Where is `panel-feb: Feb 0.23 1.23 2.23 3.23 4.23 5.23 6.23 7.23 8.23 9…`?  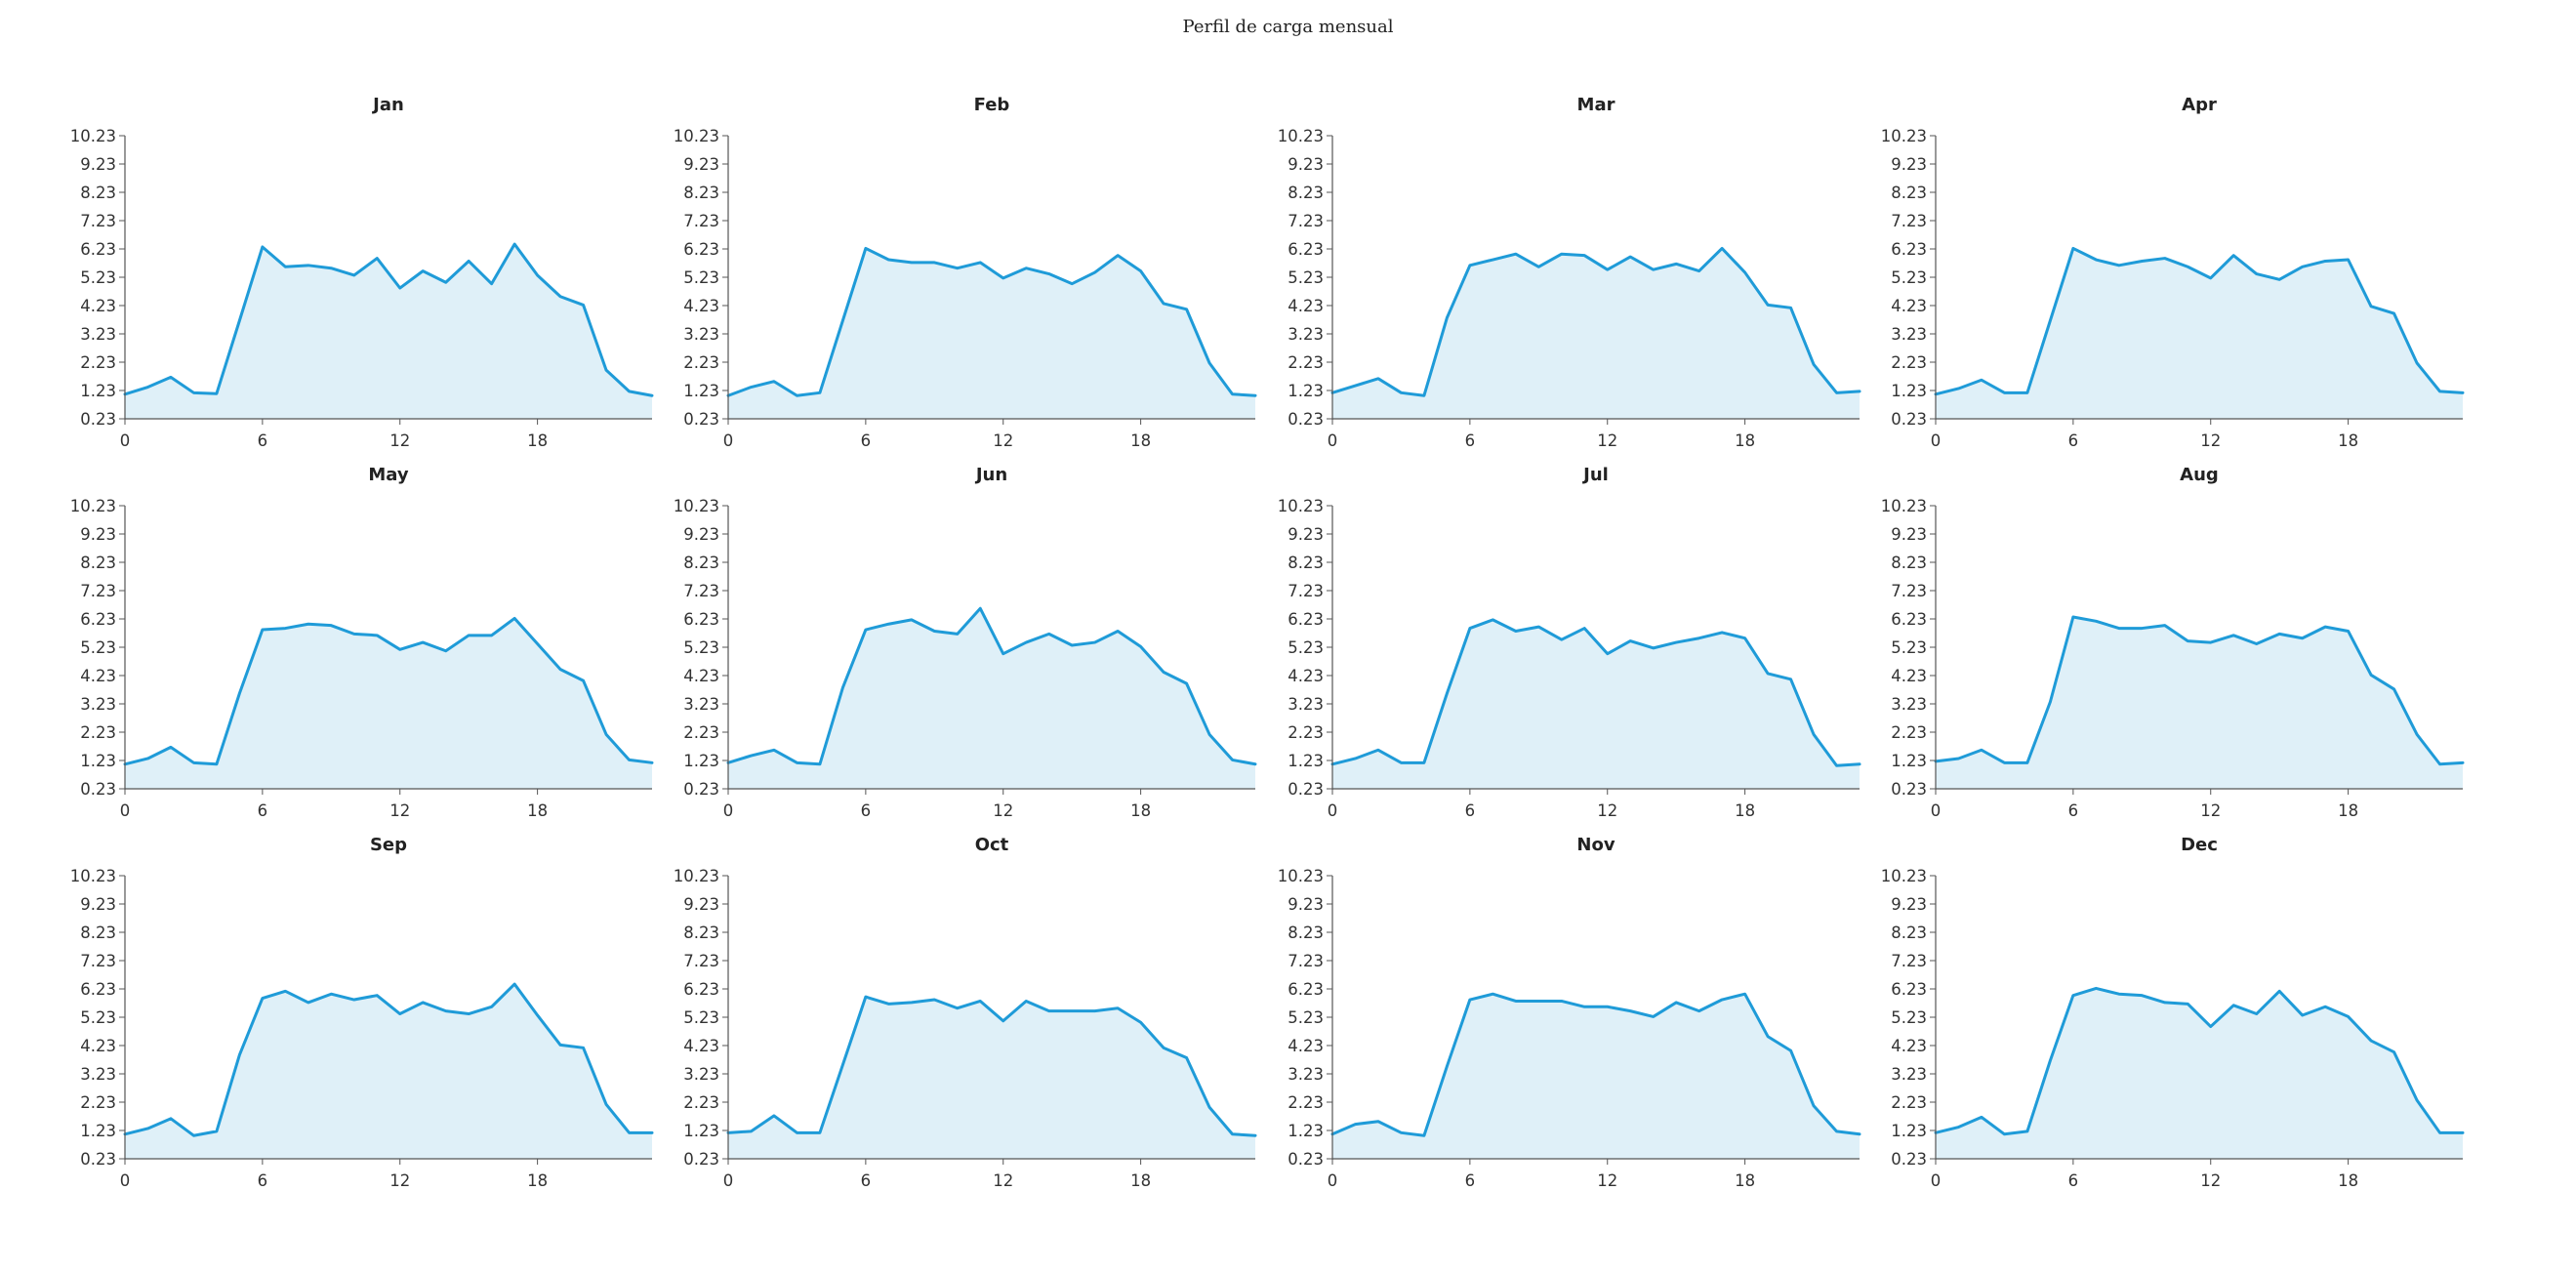 panel-feb: Feb 0.23 1.23 2.23 3.23 4.23 5.23 6.23 7.23 8.23 9… is located at coordinates (965, 272).